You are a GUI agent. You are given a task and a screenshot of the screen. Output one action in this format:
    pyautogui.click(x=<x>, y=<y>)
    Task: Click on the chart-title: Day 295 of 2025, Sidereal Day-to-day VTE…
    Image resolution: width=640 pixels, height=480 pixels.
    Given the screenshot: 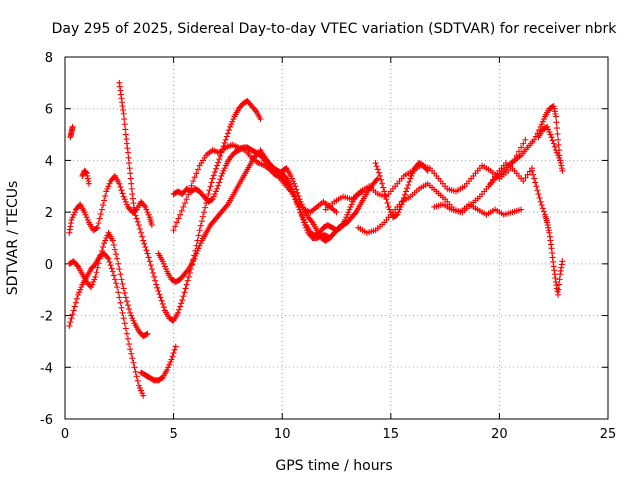 What is the action you would take?
    pyautogui.click(x=335, y=29)
    